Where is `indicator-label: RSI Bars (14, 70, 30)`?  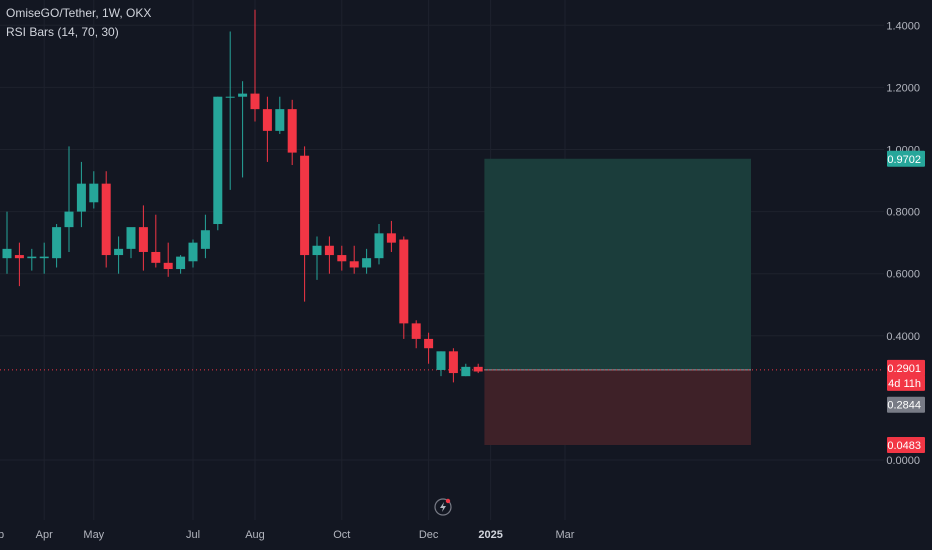
indicator-label: RSI Bars (14, 70, 30) is located at coordinates (62, 32).